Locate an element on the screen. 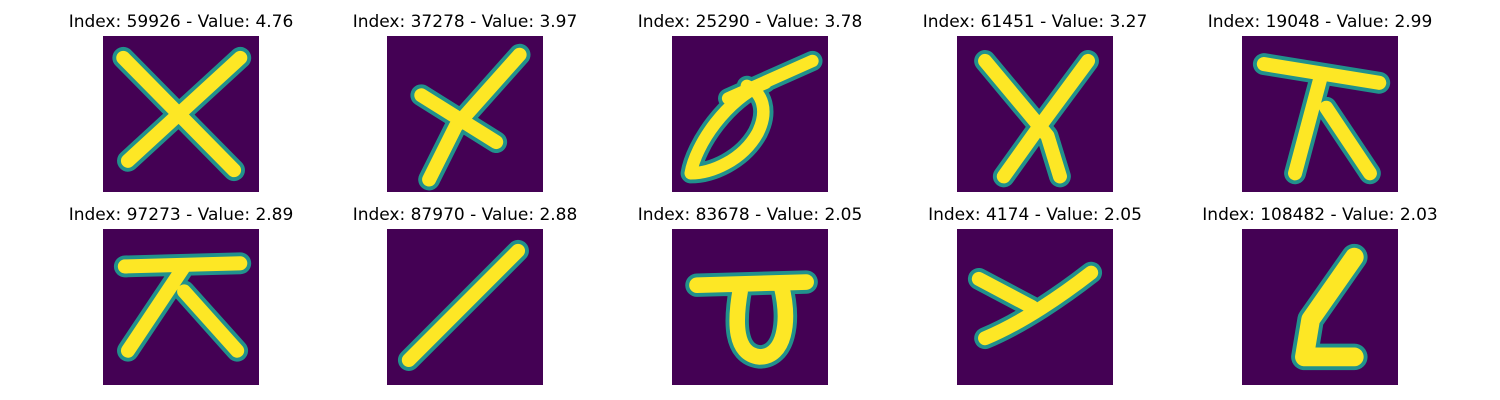 The width and height of the screenshot is (1500, 400). image-tile: Index: 19048 - Value: 2.99 is located at coordinates (1320, 104).